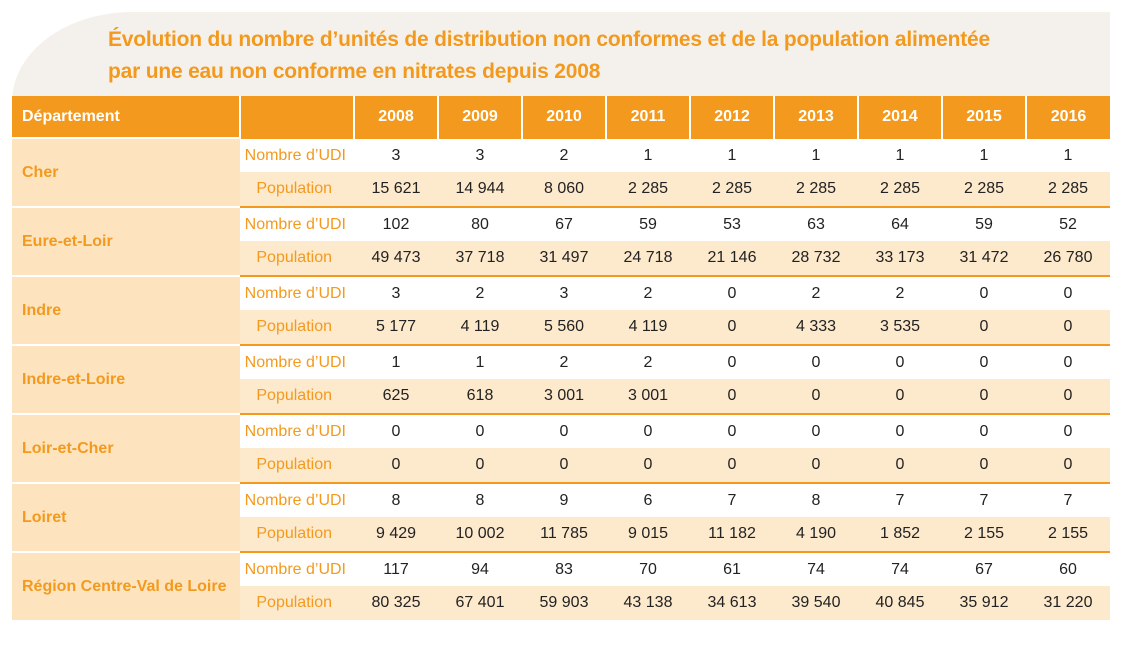 Image resolution: width=1122 pixels, height=650 pixels. Describe the element at coordinates (732, 223) in the screenshot. I see `udi-value: 53` at that location.